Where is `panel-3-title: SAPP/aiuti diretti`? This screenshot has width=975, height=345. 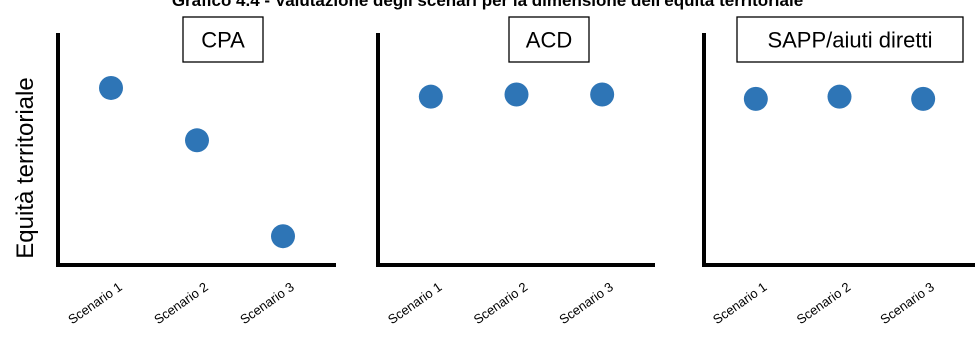
panel-3-title: SAPP/aiuti diretti is located at coordinates (849, 40).